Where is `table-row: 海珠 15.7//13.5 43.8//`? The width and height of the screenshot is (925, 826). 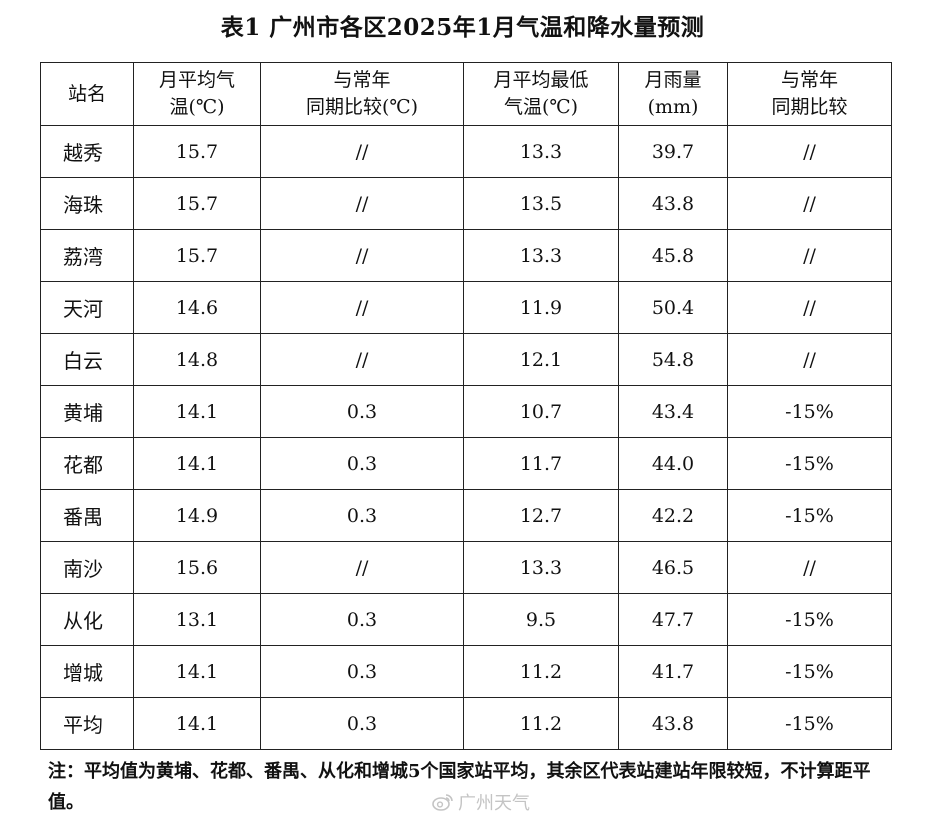
table-row: 海珠 15.7//13.5 43.8// is located at coordinates (466, 203).